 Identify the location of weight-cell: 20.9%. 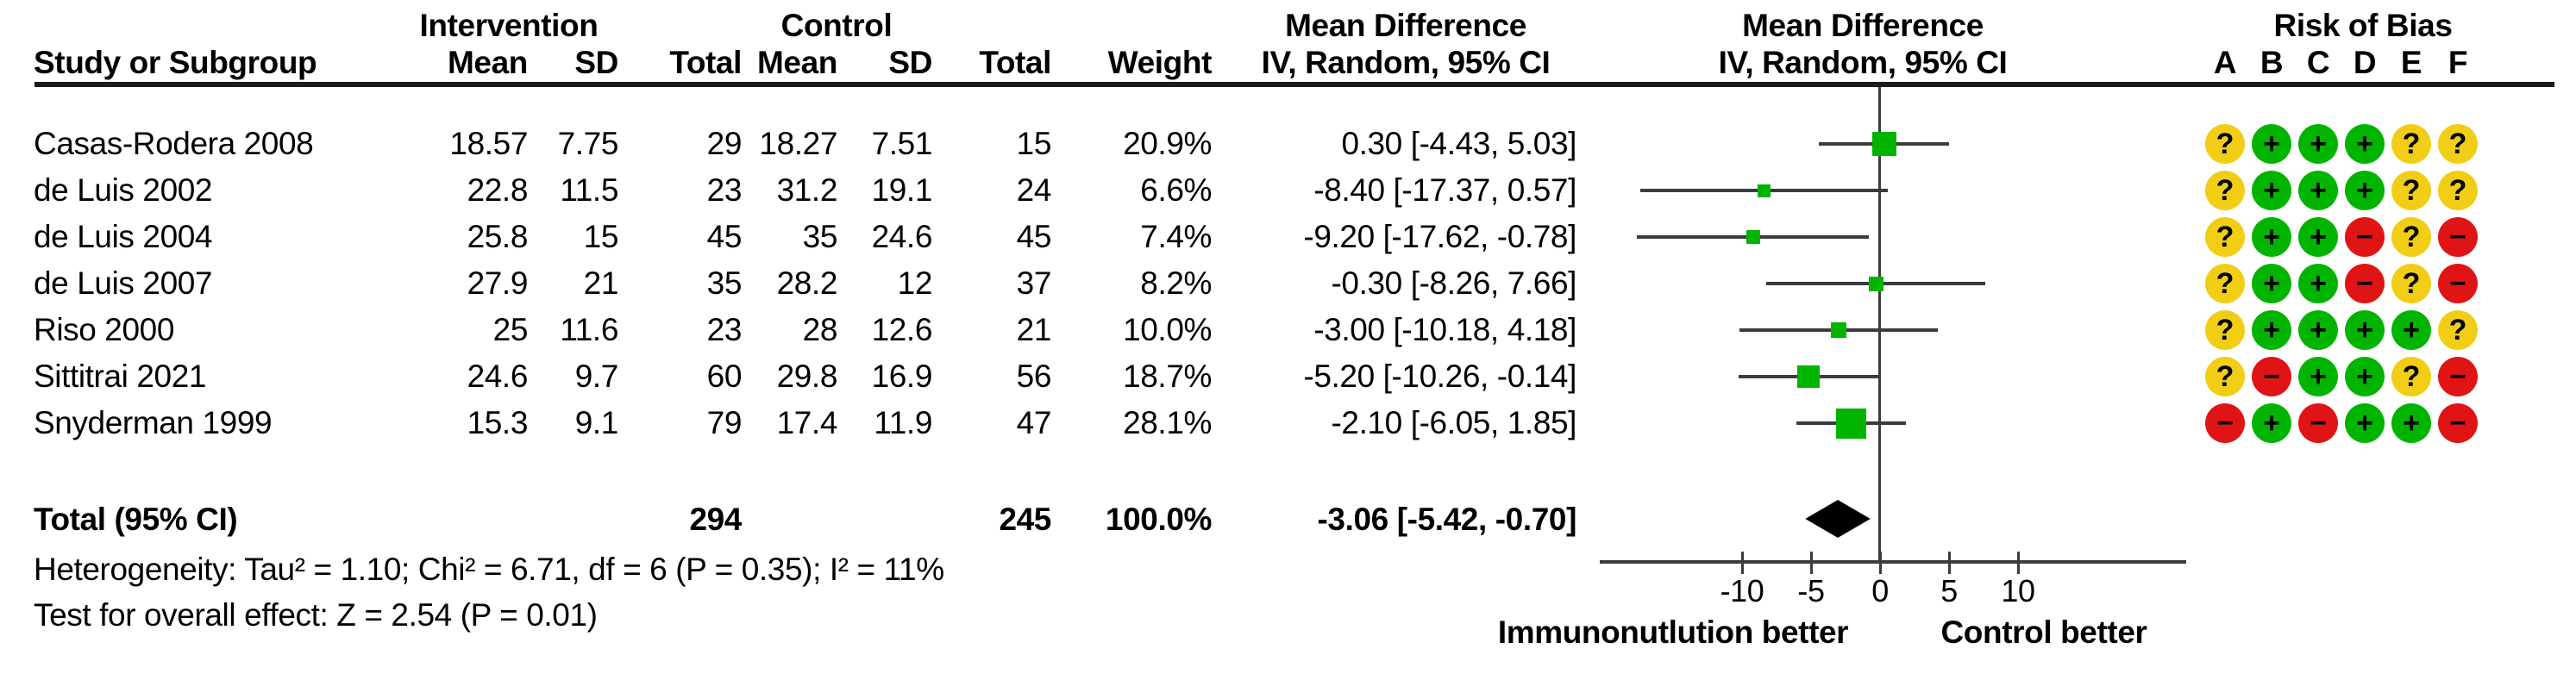
(1167, 144).